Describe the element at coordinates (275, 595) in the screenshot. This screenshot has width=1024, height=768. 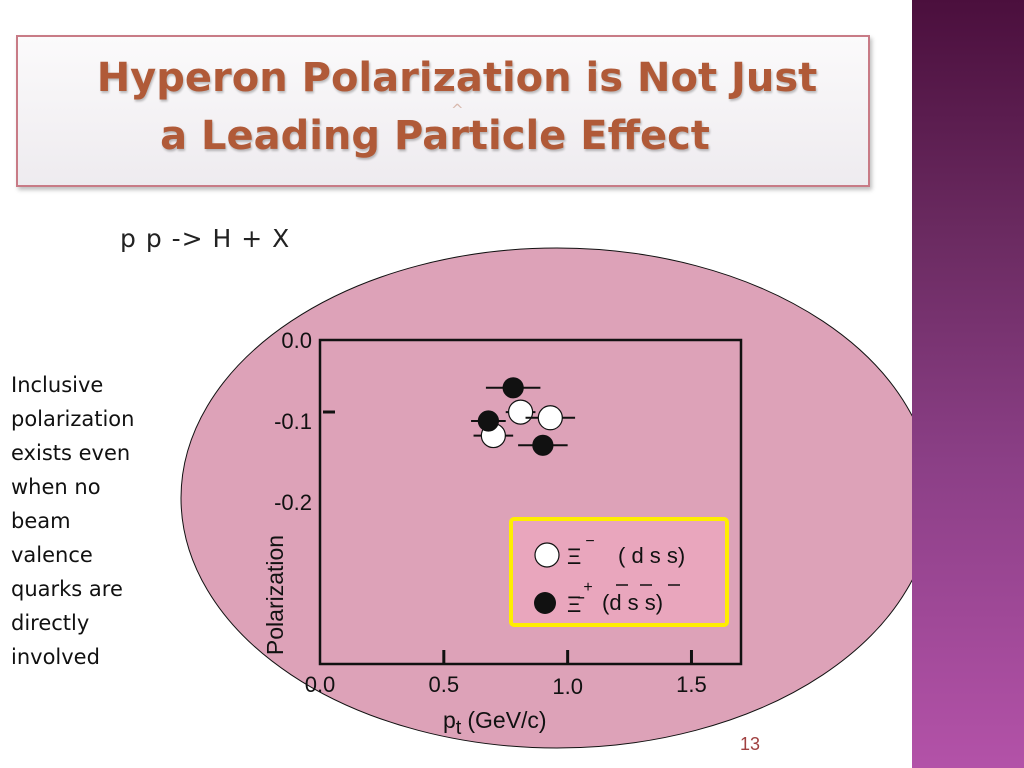
I see `y-axis-label: Polarization` at that location.